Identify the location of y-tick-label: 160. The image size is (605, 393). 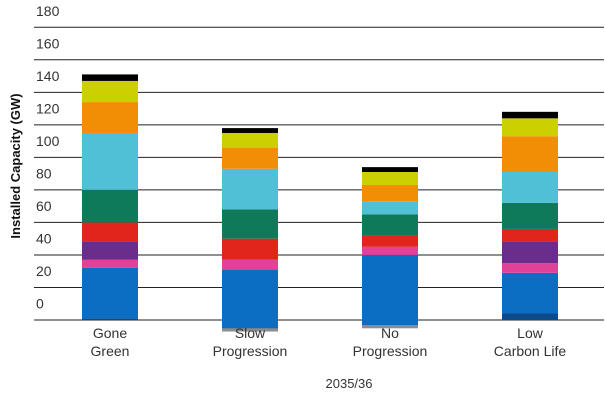
(48, 44).